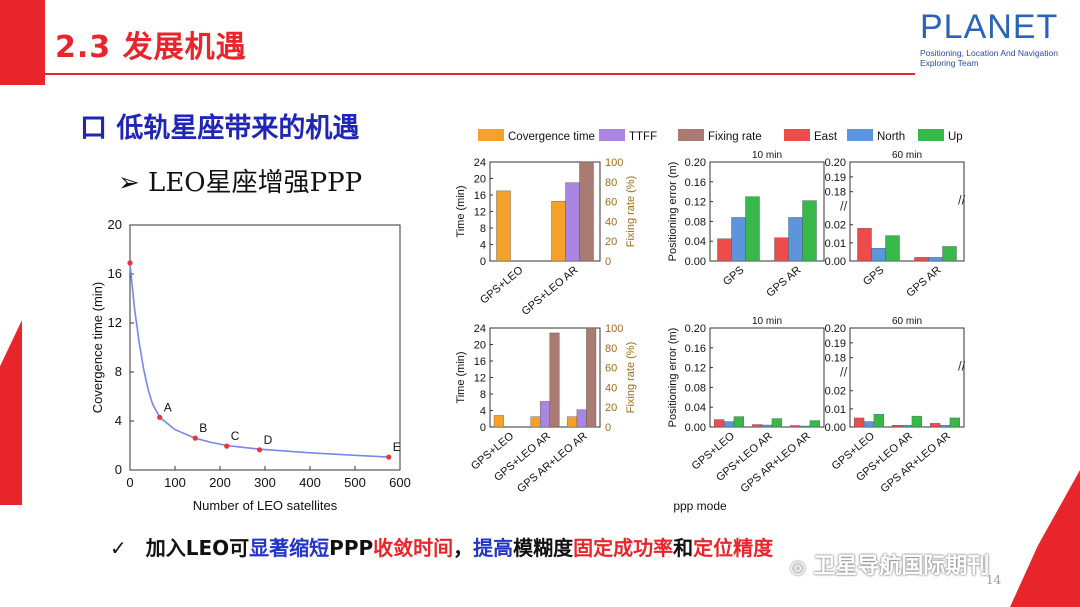 This screenshot has width=1080, height=607. Describe the element at coordinates (735, 137) in the screenshot. I see `legend-label: Fixing rate` at that location.